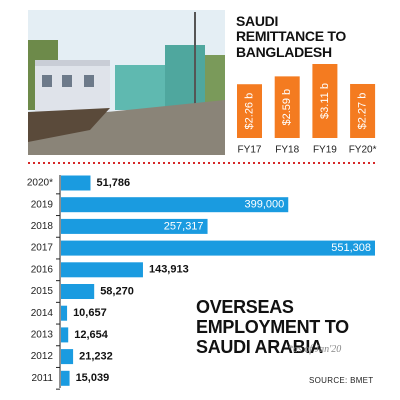 This screenshot has width=400, height=400. I want to click on y-tick-label: 2015, so click(42, 291).